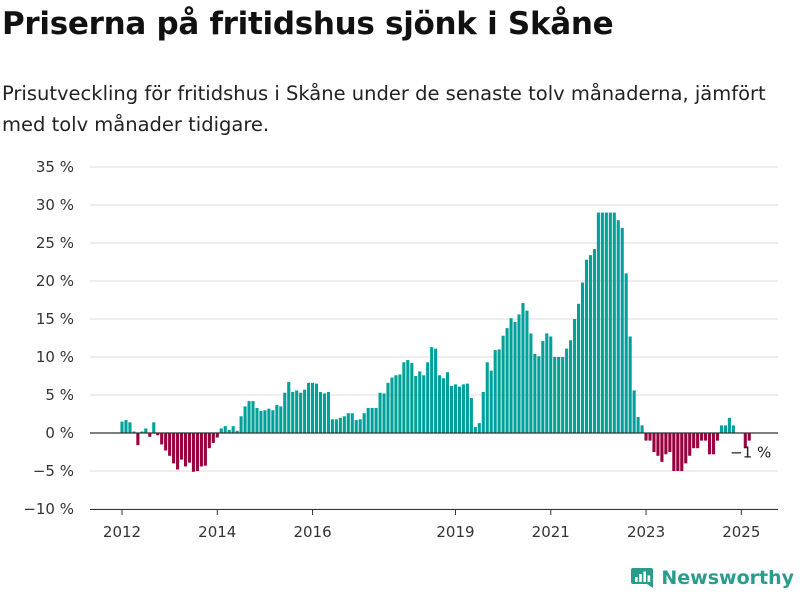 This screenshot has height=600, width=800. I want to click on x-tick-label: 2023, so click(646, 532).